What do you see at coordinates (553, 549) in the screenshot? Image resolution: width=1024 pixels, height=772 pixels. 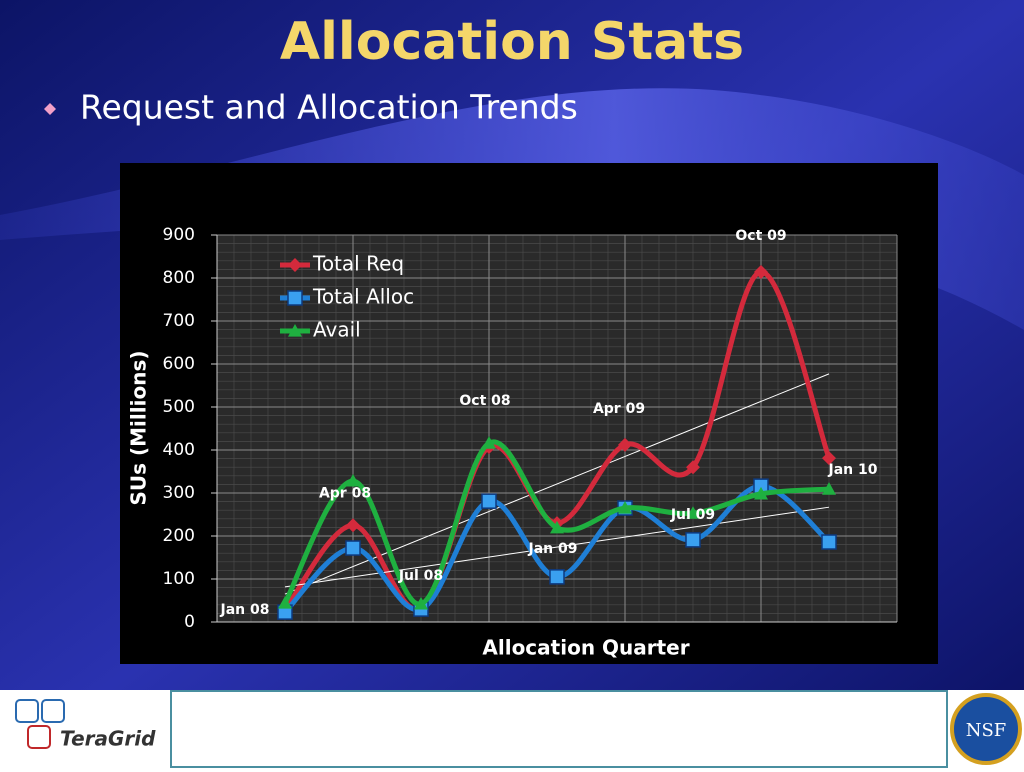 I see `category-label: Jan 09` at bounding box center [553, 549].